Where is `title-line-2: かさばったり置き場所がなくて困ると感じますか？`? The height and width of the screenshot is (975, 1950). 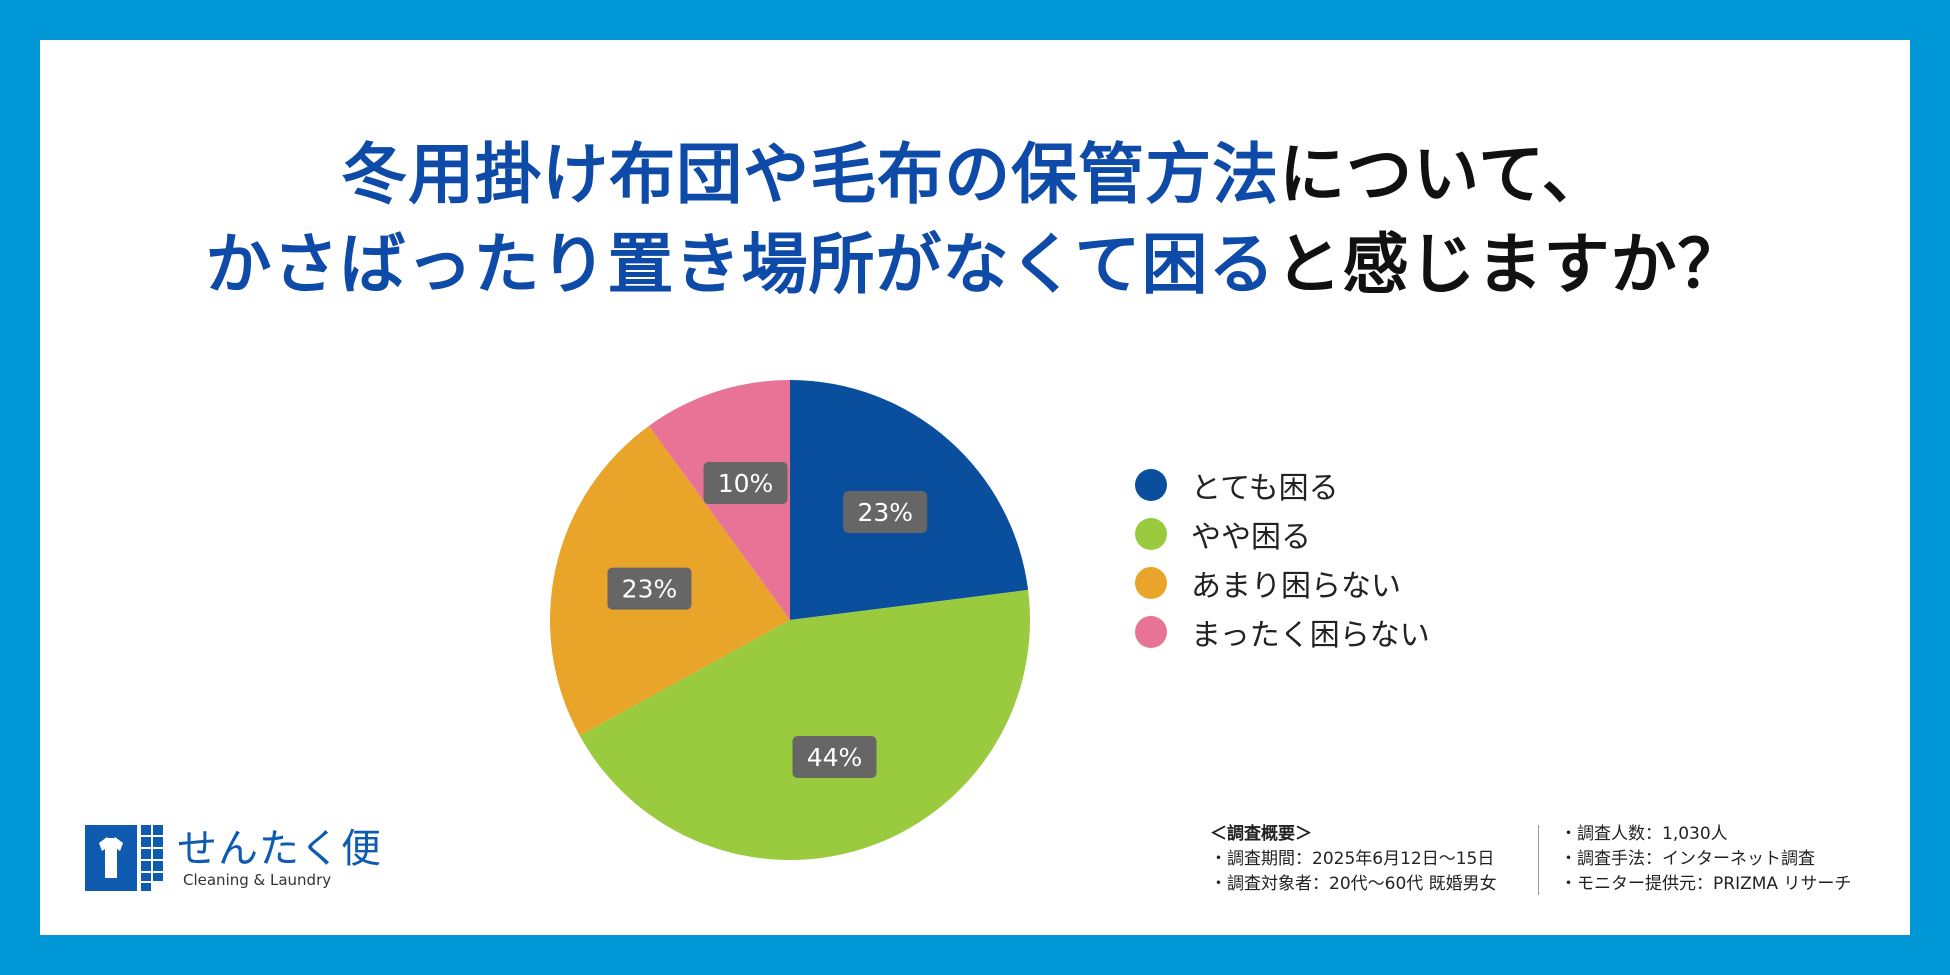
title-line-2: かさばったり置き場所がなくて困ると感じますか？ is located at coordinates (975, 265).